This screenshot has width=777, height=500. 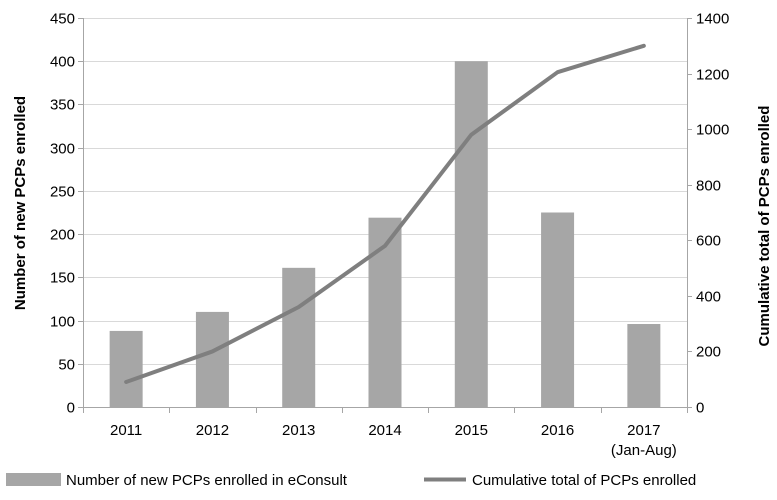 What do you see at coordinates (764, 226) in the screenshot?
I see `y-axis-right-title: Cumulative total of PCPs enrolled` at bounding box center [764, 226].